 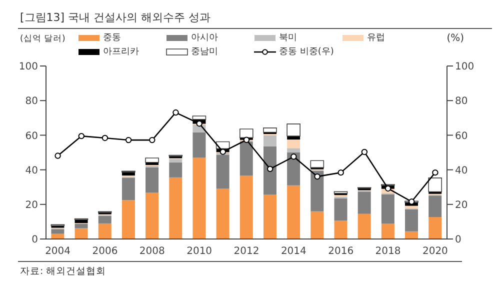 I want to click on x-tick-label: 2004, so click(x=58, y=252).